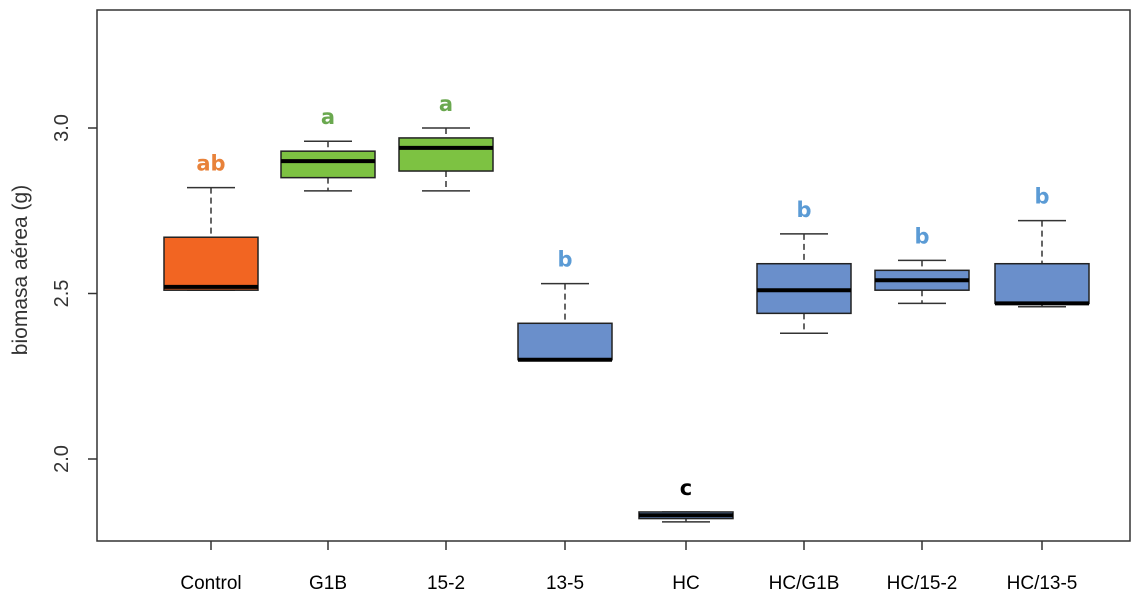  What do you see at coordinates (20, 270) in the screenshot?
I see `y-axis-label: biomasa aérea (g)` at bounding box center [20, 270].